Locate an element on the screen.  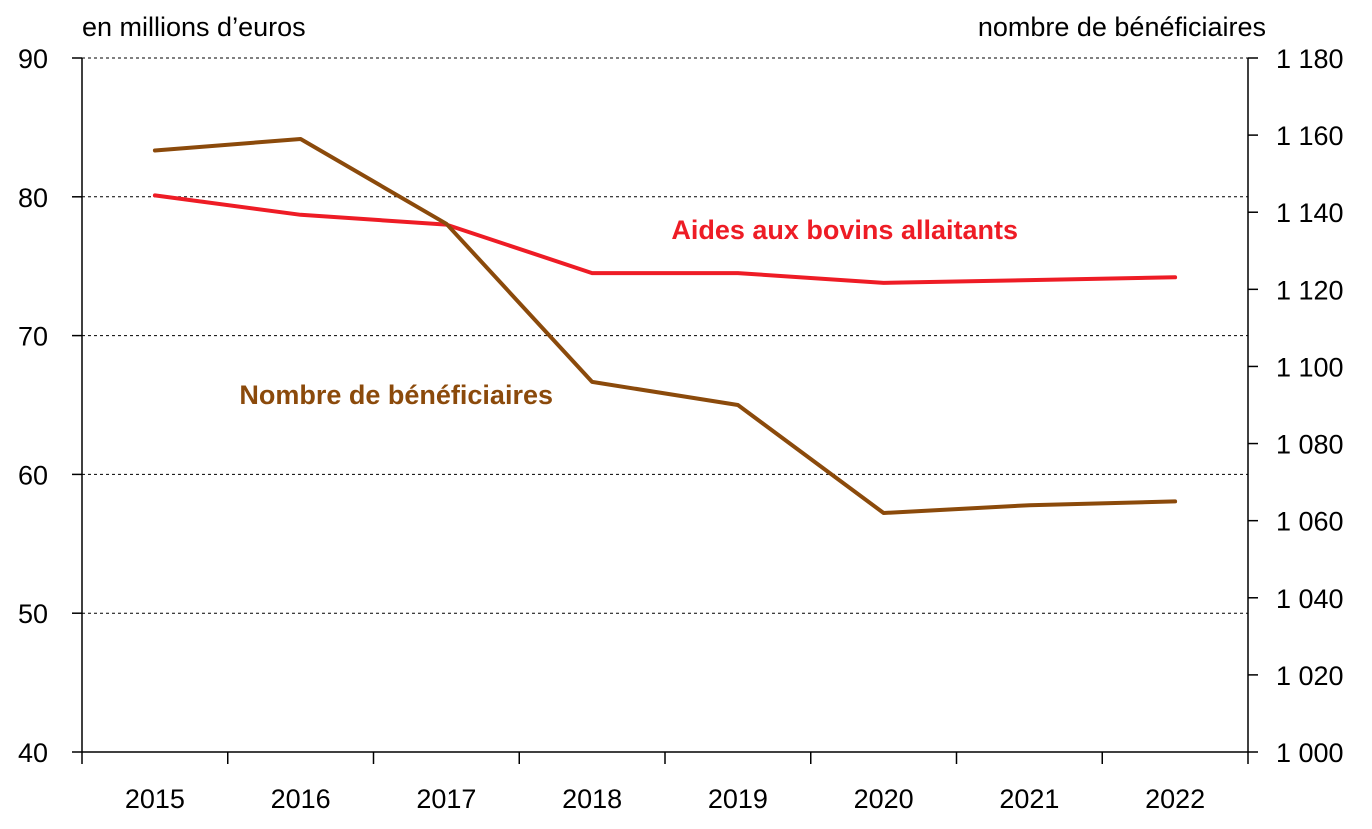
left-tick-label: 40 is located at coordinates (33, 753).